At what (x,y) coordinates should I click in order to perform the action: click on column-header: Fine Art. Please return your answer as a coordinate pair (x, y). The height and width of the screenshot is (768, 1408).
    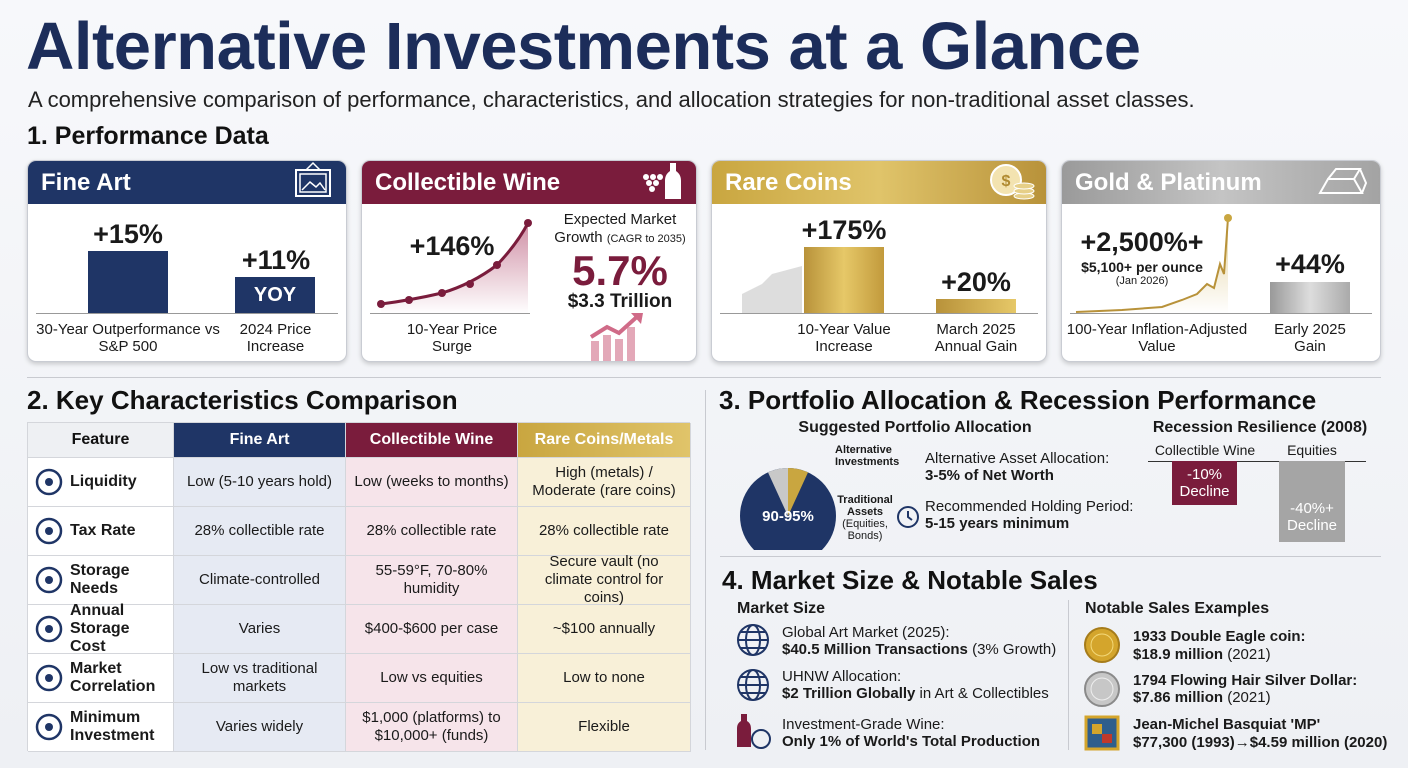
    Looking at the image, I should click on (260, 440).